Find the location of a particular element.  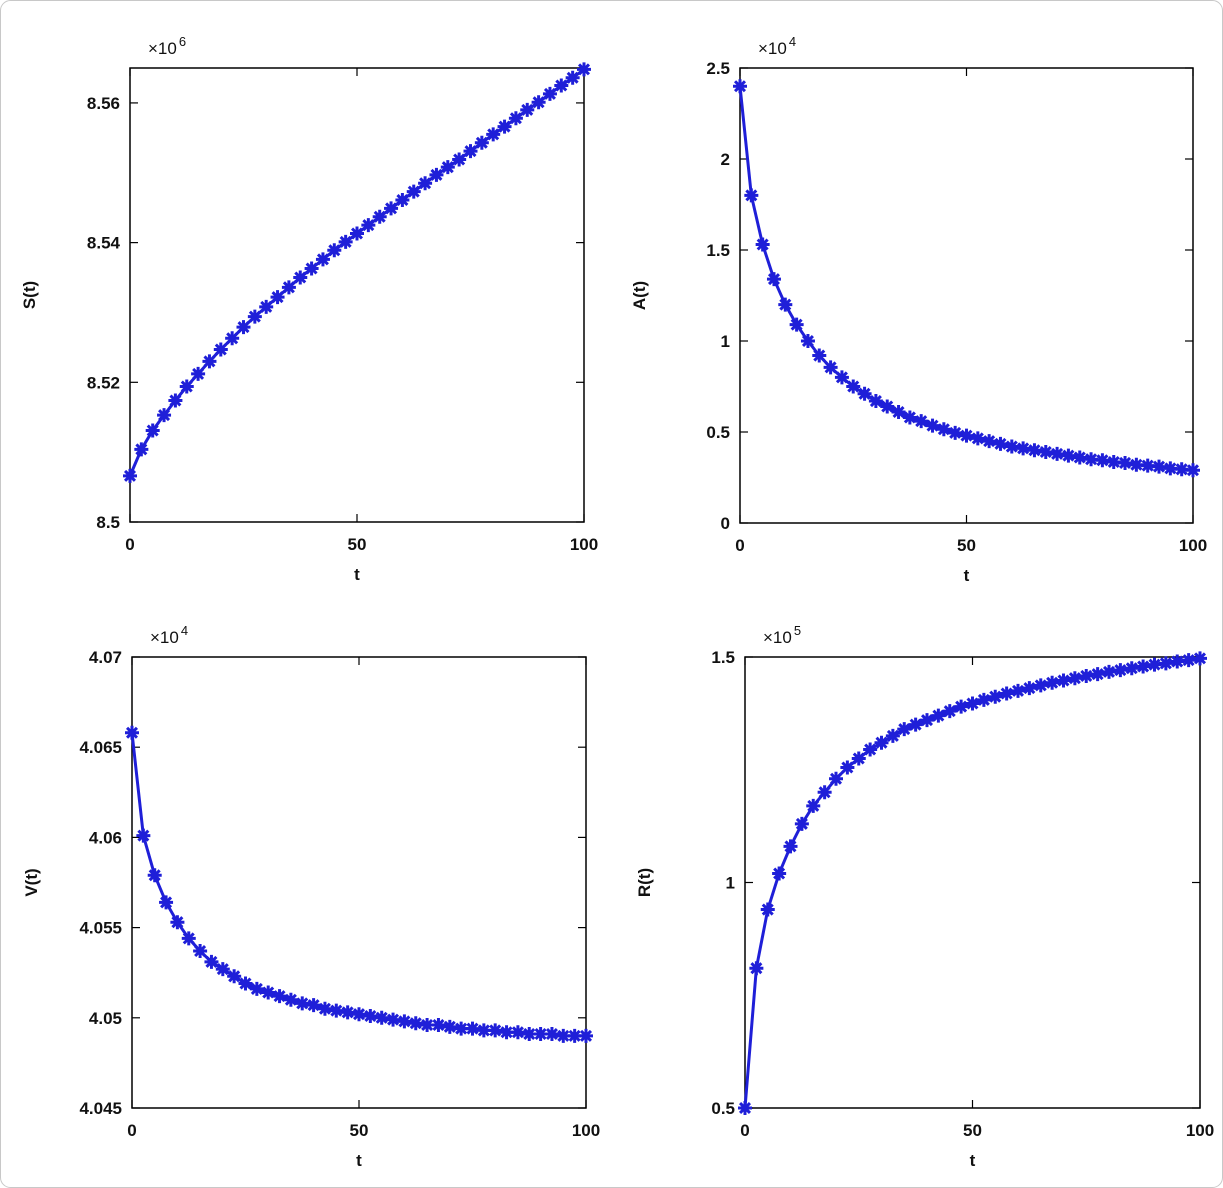

y-tick-label: 4.05 is located at coordinates (105, 1018).